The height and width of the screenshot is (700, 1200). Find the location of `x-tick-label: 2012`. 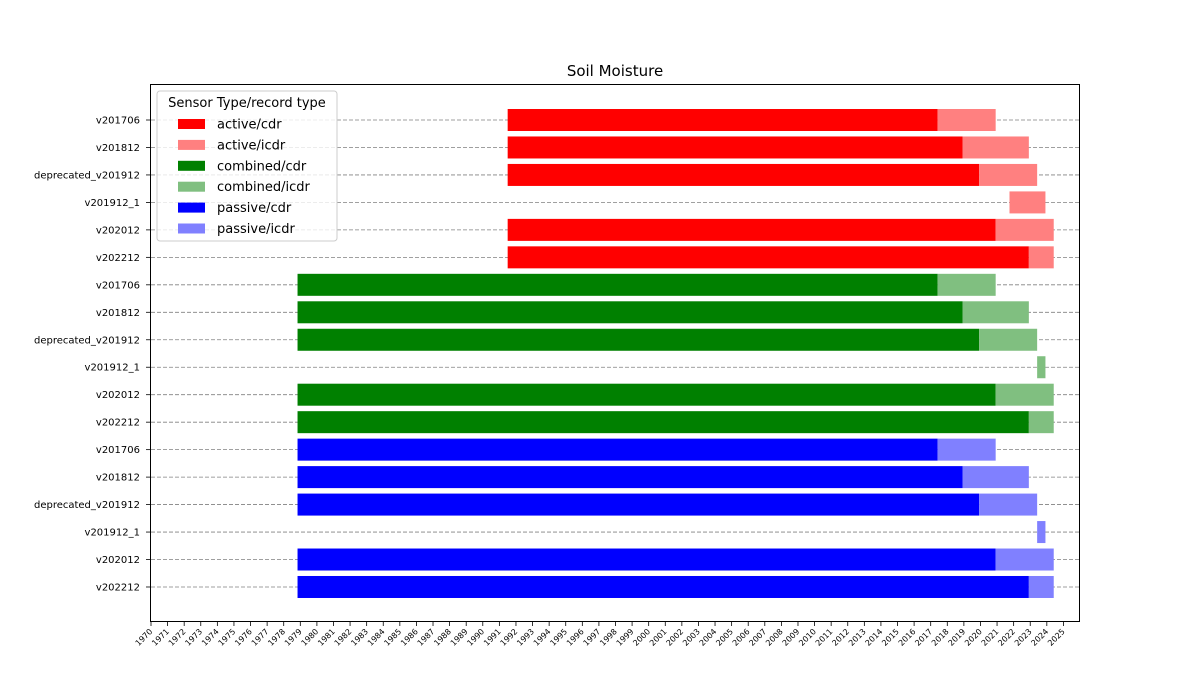

x-tick-label: 2012 is located at coordinates (840, 637).